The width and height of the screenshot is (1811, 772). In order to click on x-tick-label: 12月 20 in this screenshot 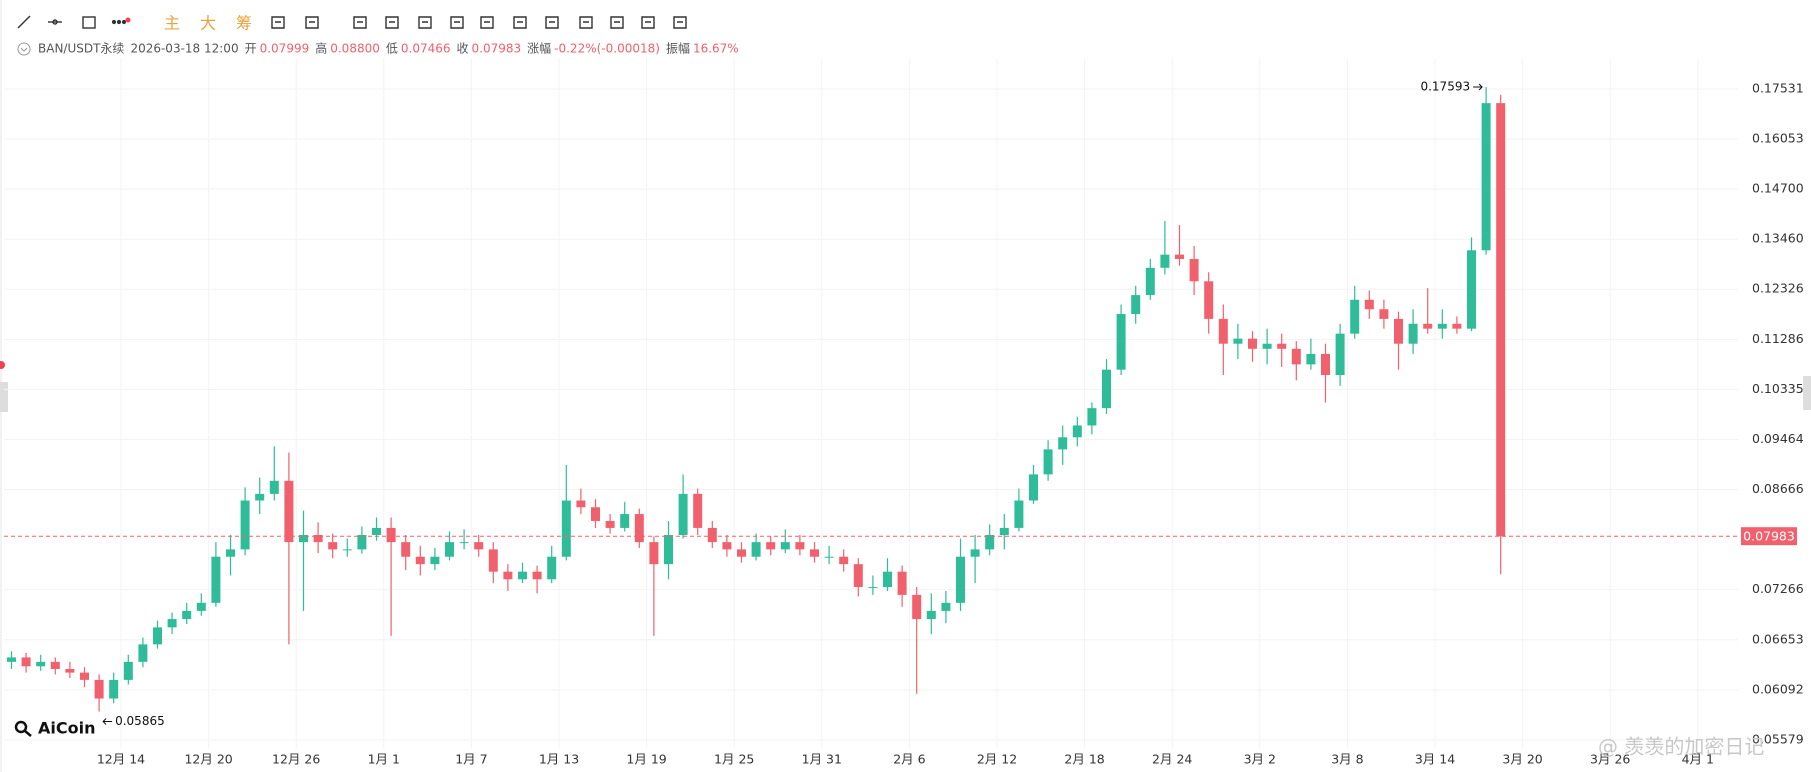, I will do `click(208, 759)`.